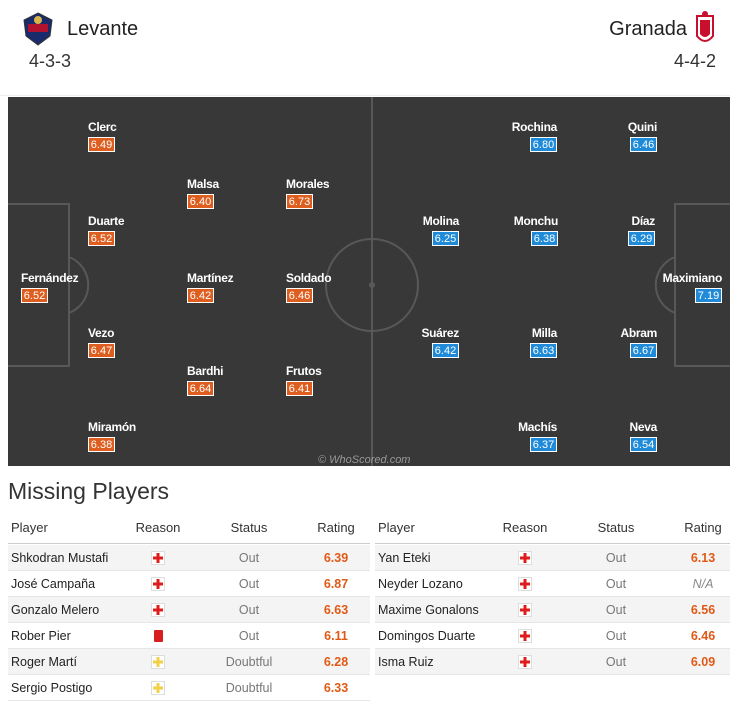 This screenshot has height=701, width=730. I want to click on player-name: Neva, so click(643, 427).